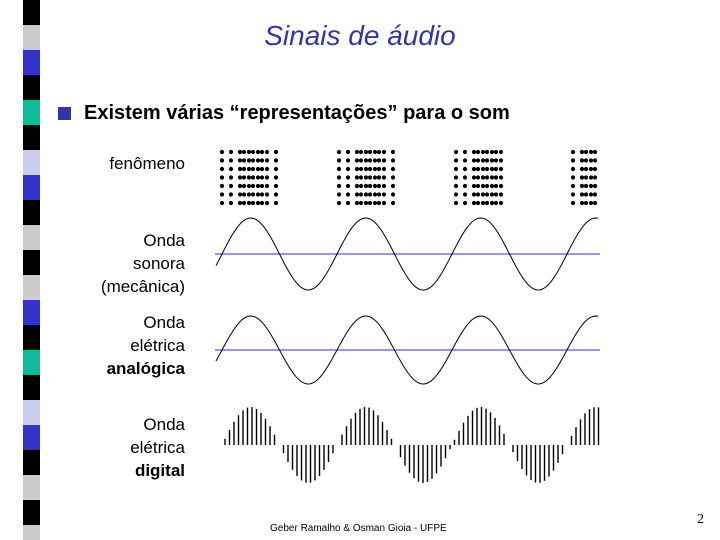 Image resolution: width=720 pixels, height=540 pixels. I want to click on slide-title: Sinais de áudio, so click(360, 35).